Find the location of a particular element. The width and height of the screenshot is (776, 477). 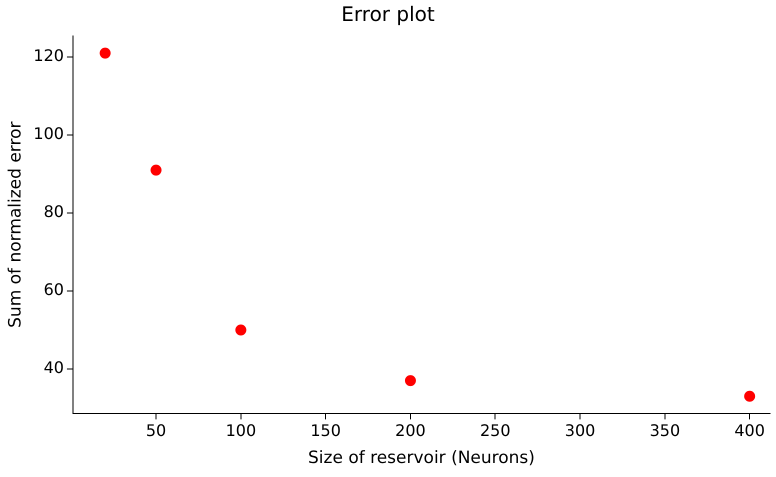

y-tick-label: 60 is located at coordinates (54, 290).